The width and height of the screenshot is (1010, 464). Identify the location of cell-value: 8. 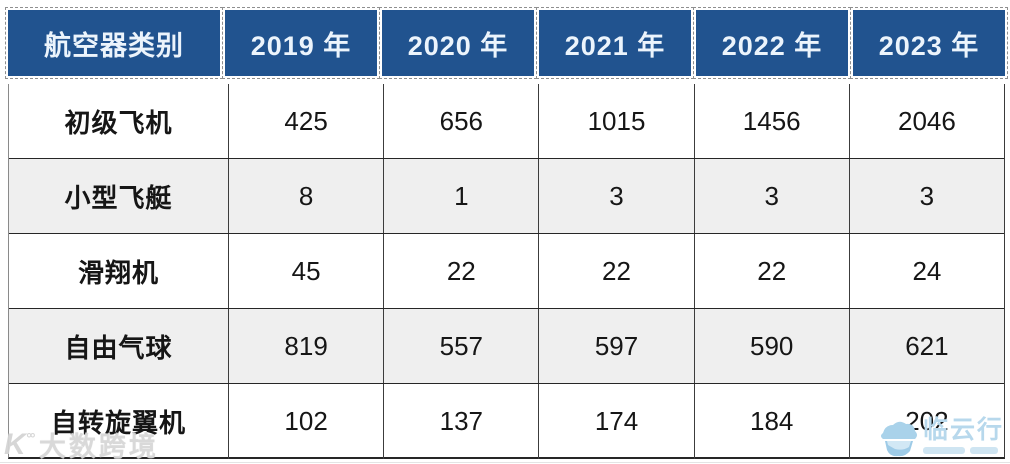
(305, 196).